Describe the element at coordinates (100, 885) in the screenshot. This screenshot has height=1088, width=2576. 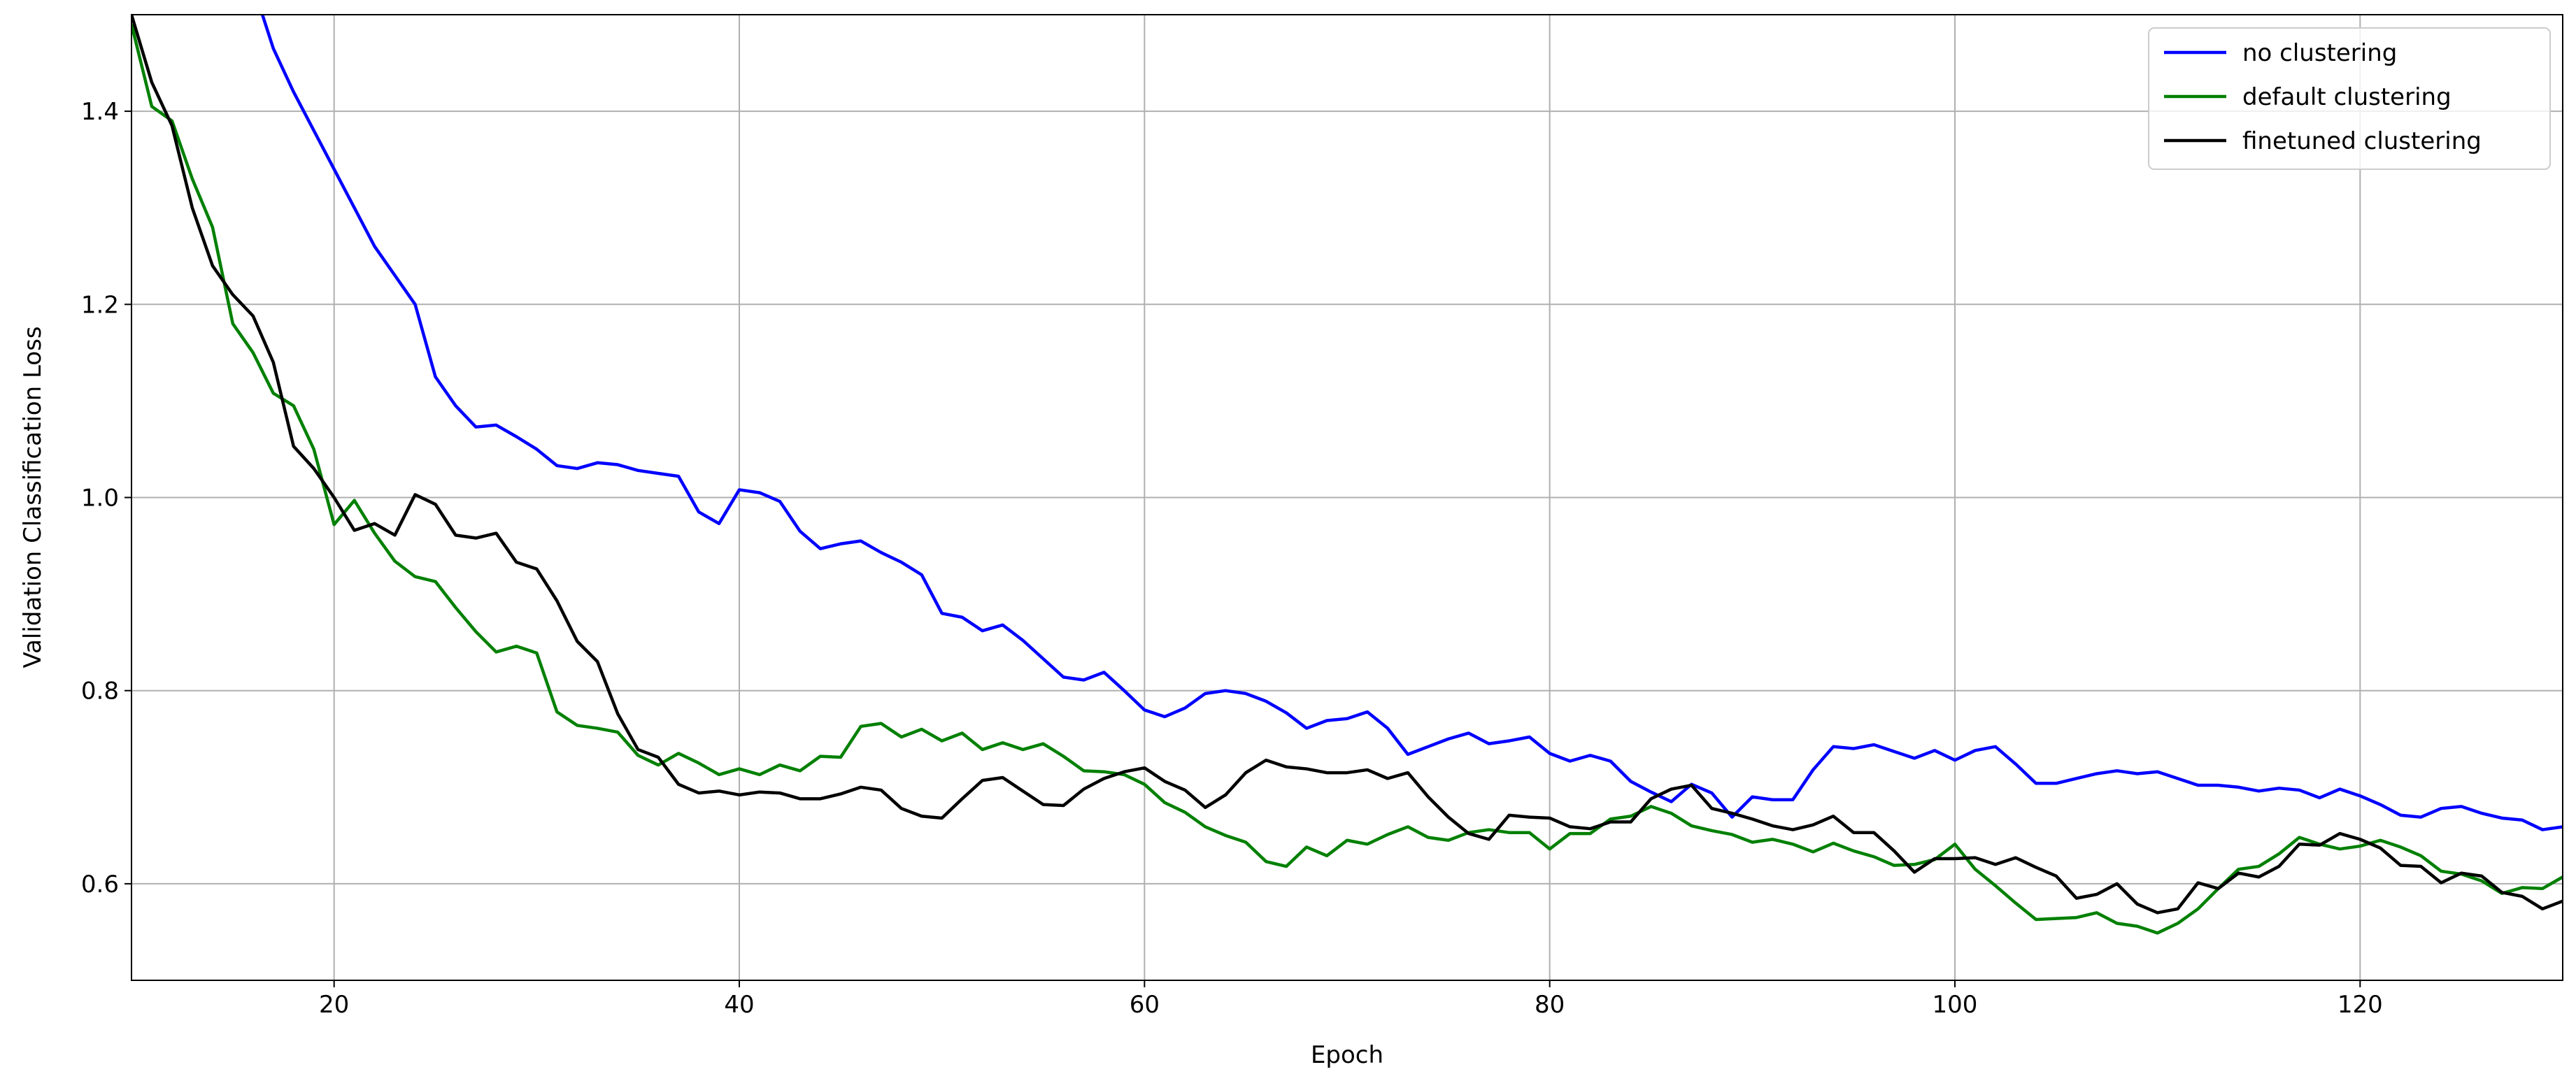
I see `y-tick-label: 0.6` at that location.